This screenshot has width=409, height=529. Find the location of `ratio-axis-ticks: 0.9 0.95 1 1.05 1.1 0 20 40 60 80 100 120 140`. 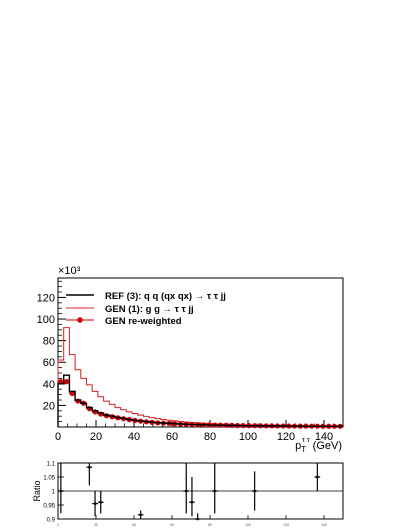

ratio-axis-ticks: 0.9 0.95 1 1.05 1.1 0 20 40 60 80 100 120 140 is located at coordinates (185, 495).